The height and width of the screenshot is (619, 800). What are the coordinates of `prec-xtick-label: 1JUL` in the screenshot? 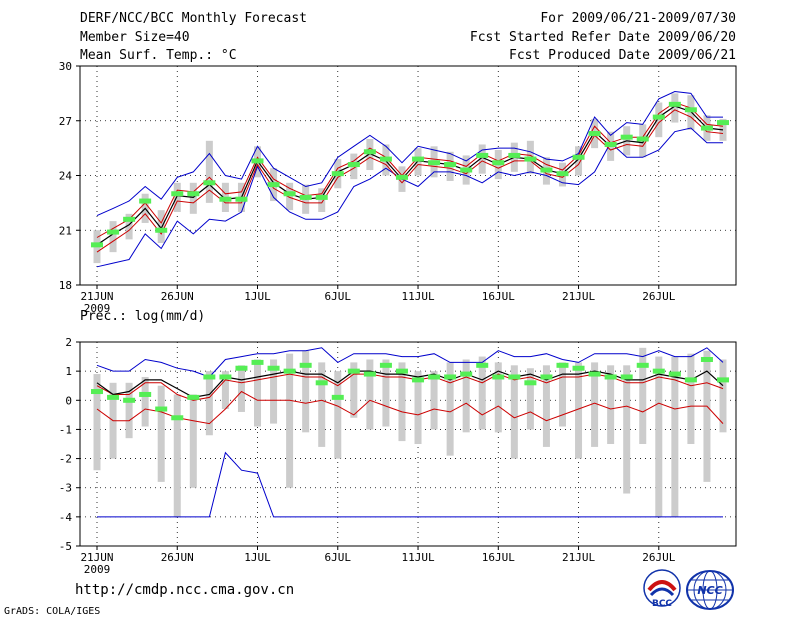 It's located at (257, 557).